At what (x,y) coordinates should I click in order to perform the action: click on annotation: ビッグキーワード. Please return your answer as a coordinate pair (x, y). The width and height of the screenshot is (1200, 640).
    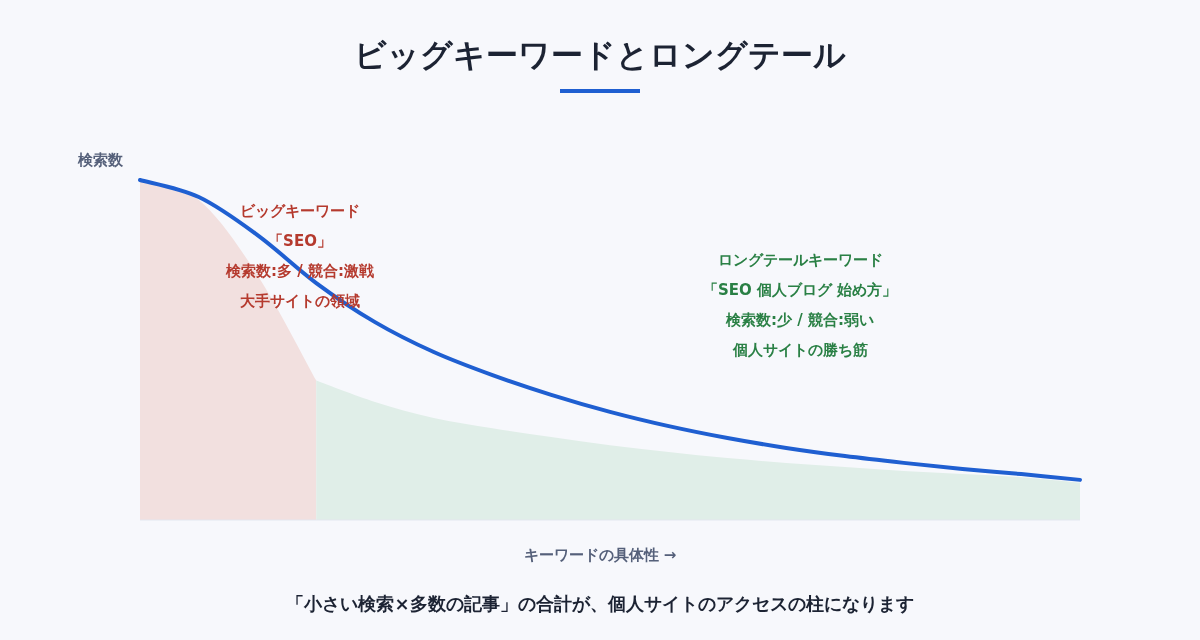
    Looking at the image, I should click on (300, 211).